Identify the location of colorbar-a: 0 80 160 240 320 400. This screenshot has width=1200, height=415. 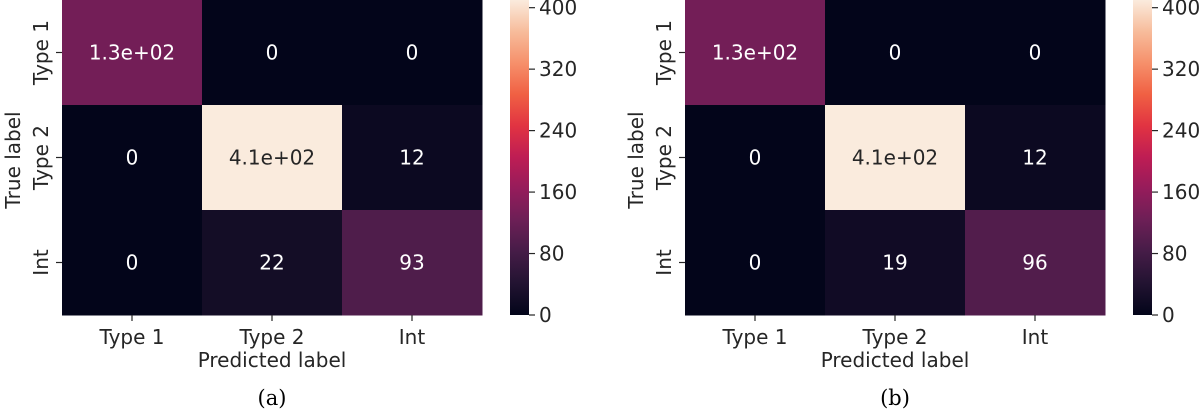
(543, 163).